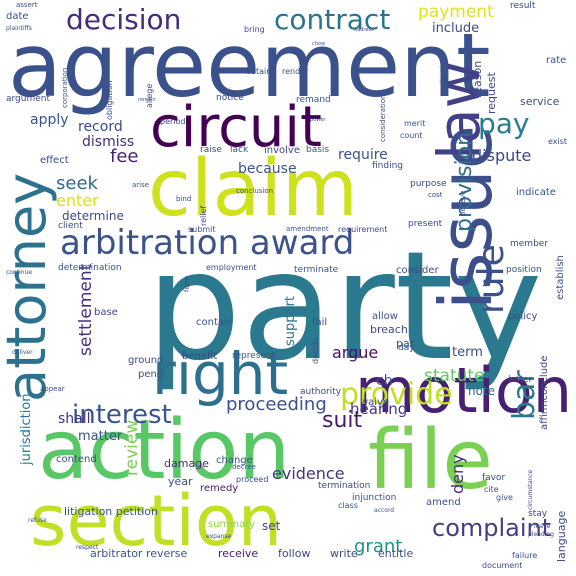  What do you see at coordinates (249, 65) in the screenshot?
I see `word-agreement: agreement` at bounding box center [249, 65].